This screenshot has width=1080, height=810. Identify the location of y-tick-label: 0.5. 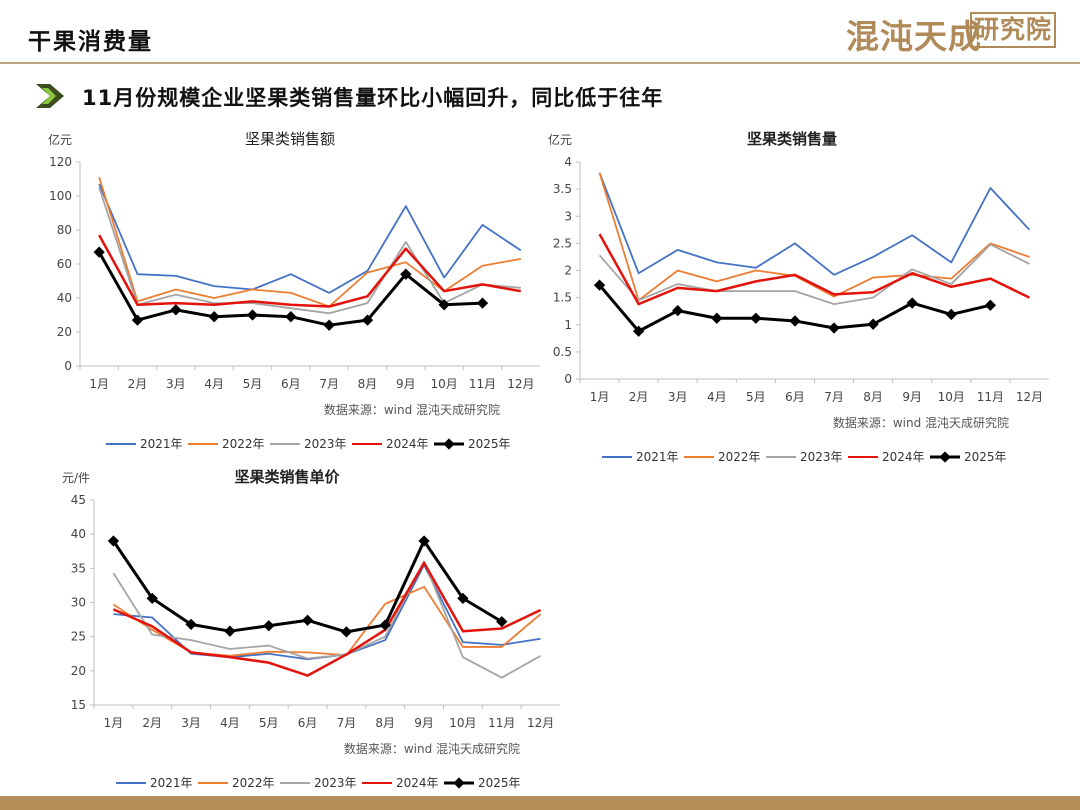
(562, 352).